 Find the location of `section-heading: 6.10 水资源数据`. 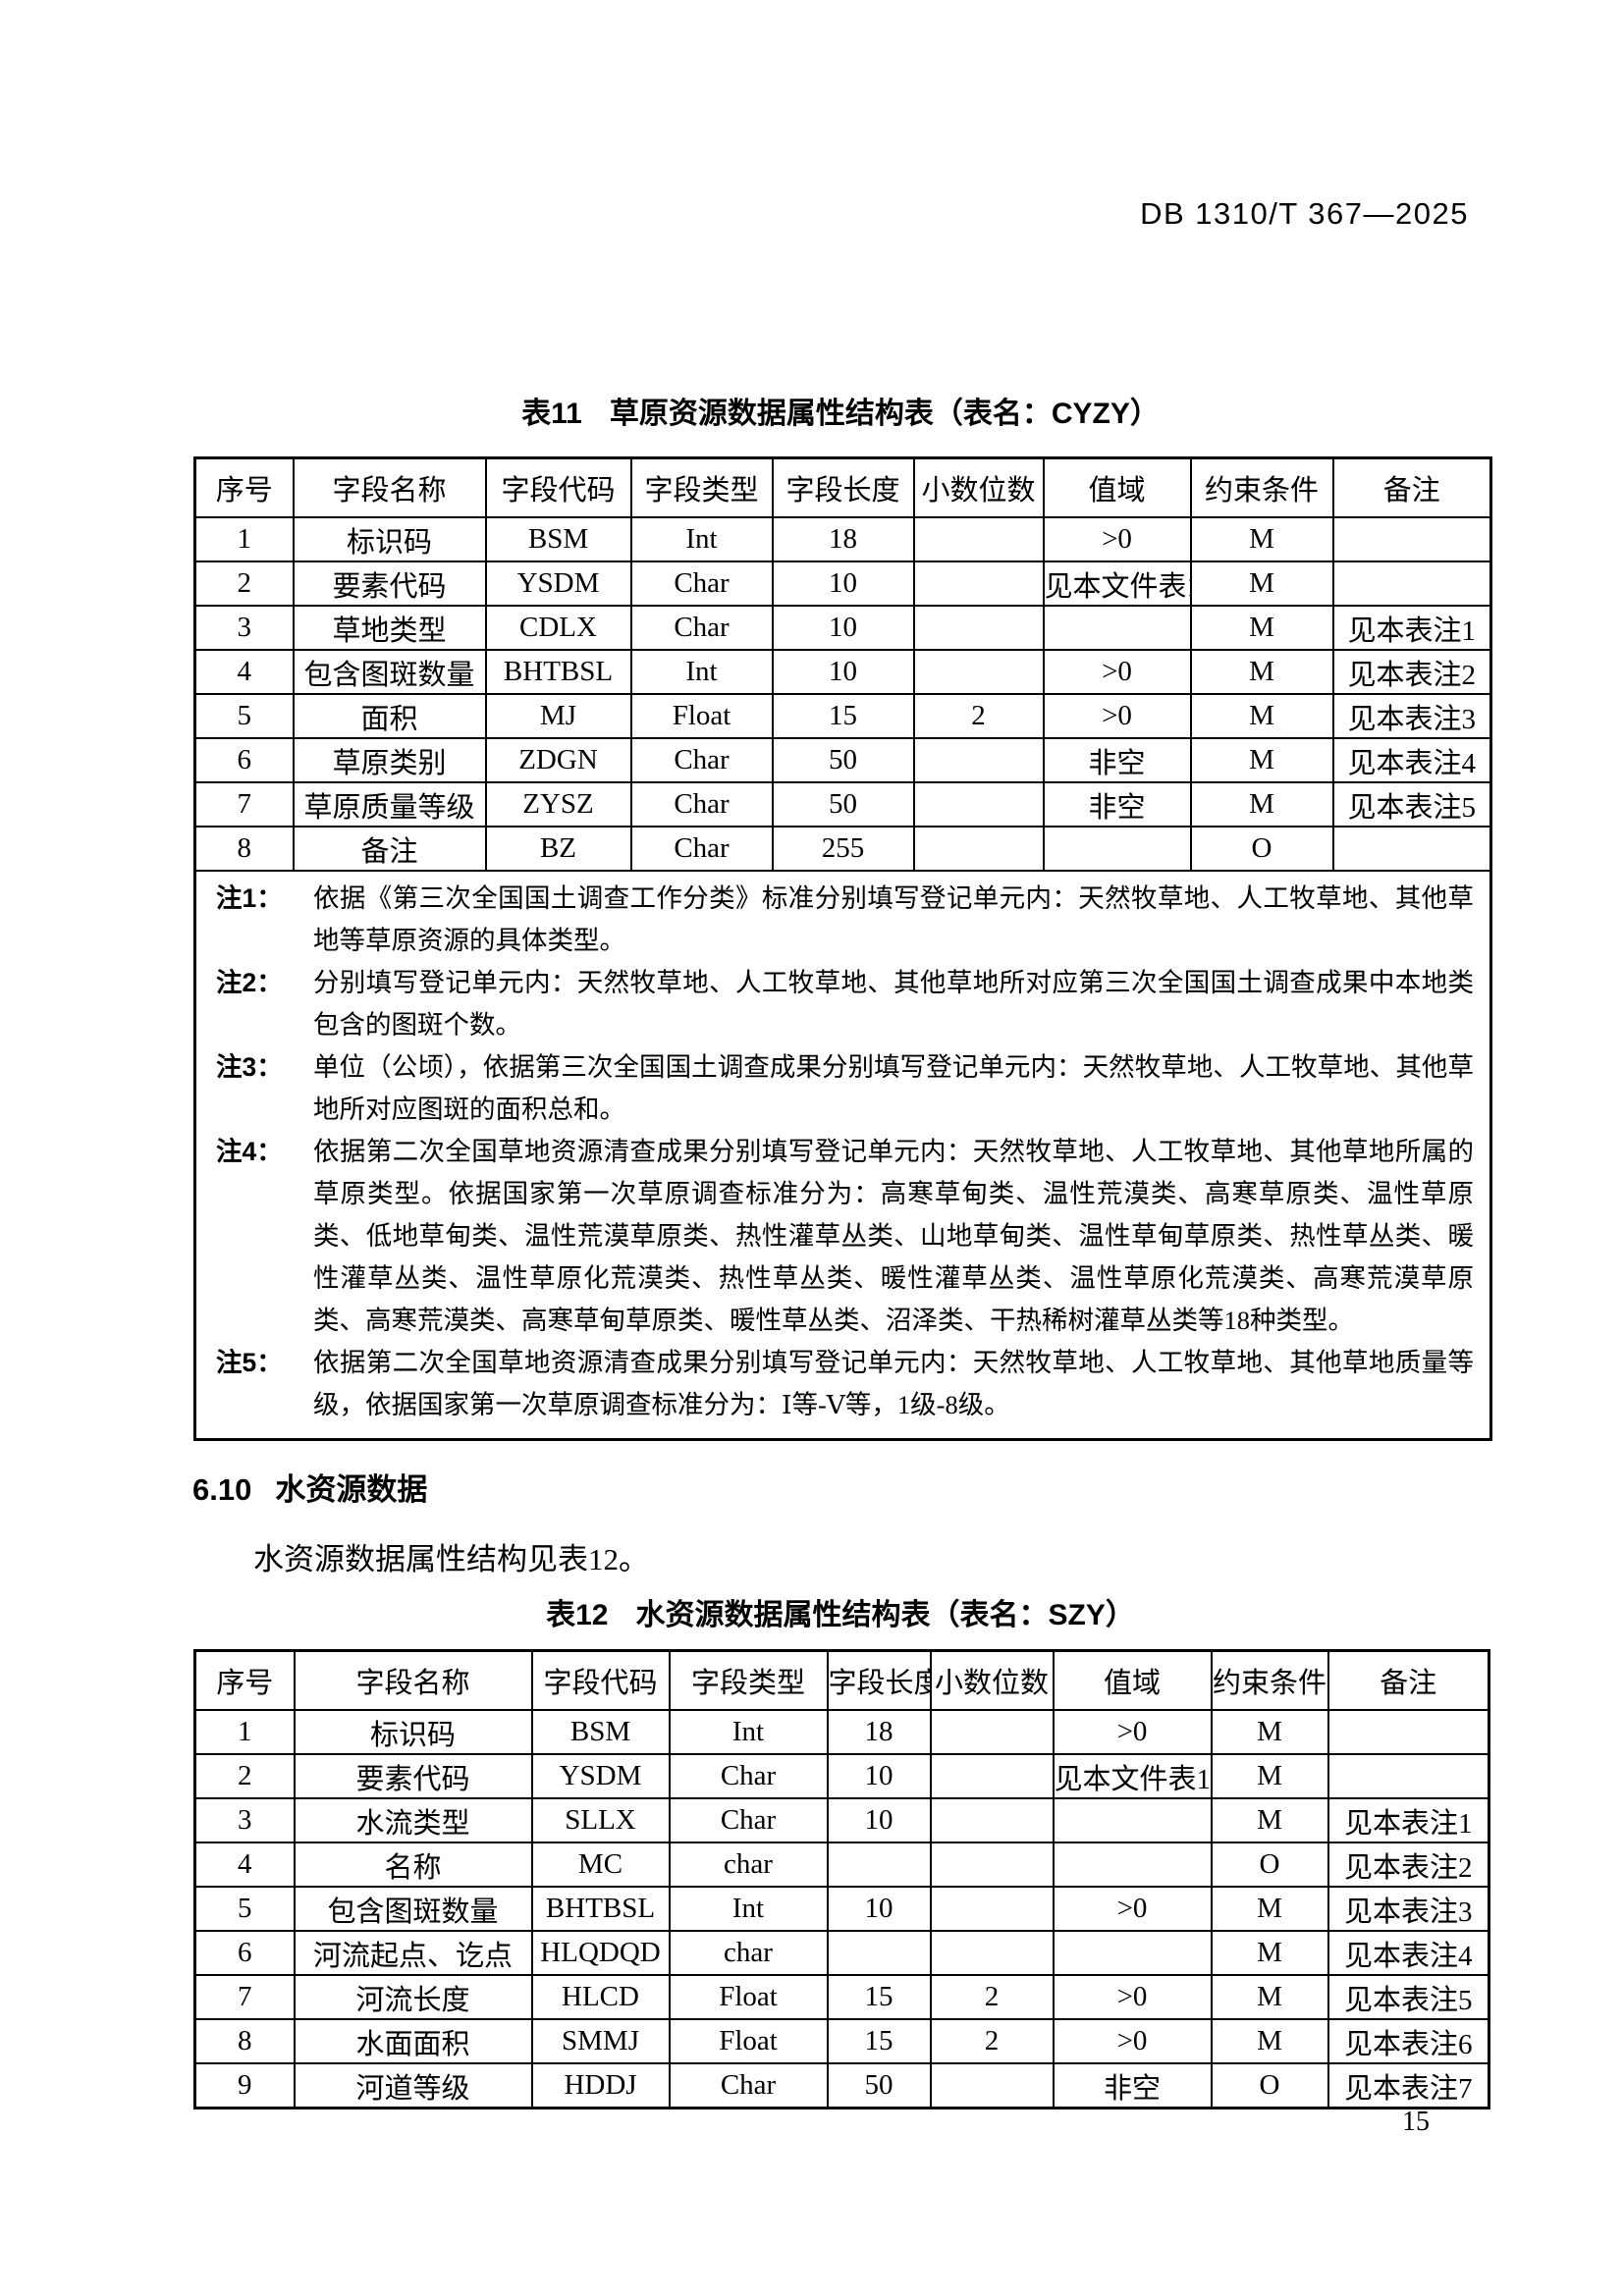

section-heading: 6.10 水资源数据 is located at coordinates (309, 1487).